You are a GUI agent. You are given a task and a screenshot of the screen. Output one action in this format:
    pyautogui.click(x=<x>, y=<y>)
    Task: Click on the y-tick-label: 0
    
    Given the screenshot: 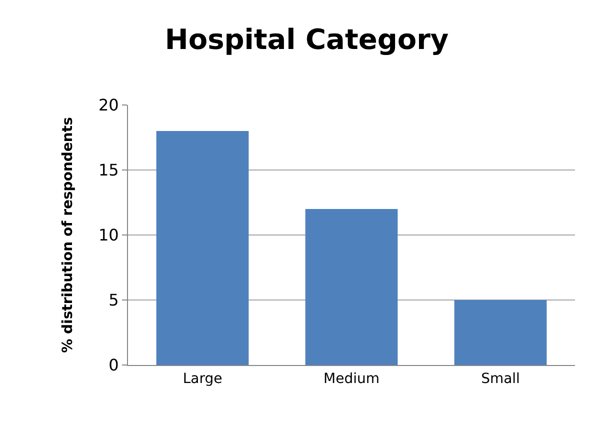 What is the action you would take?
    pyautogui.click(x=113, y=365)
    